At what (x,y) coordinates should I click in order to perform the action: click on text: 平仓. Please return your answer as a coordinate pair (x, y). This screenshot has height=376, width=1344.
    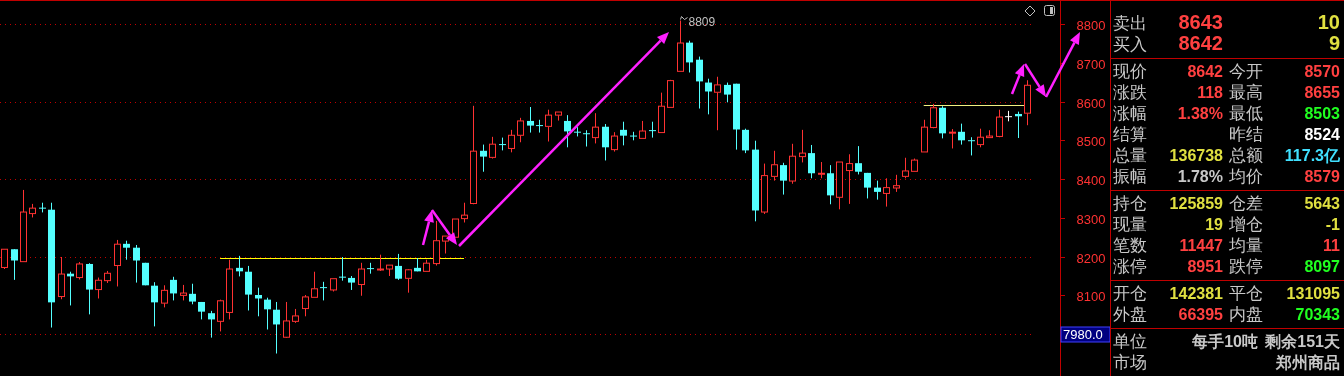
    Looking at the image, I should click on (1246, 293).